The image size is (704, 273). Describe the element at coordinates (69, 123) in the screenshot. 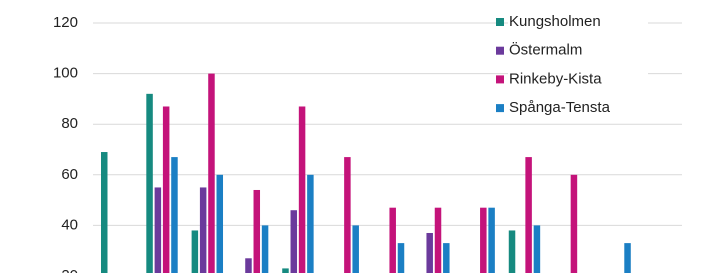

I see `y-tick-label: 80` at that location.